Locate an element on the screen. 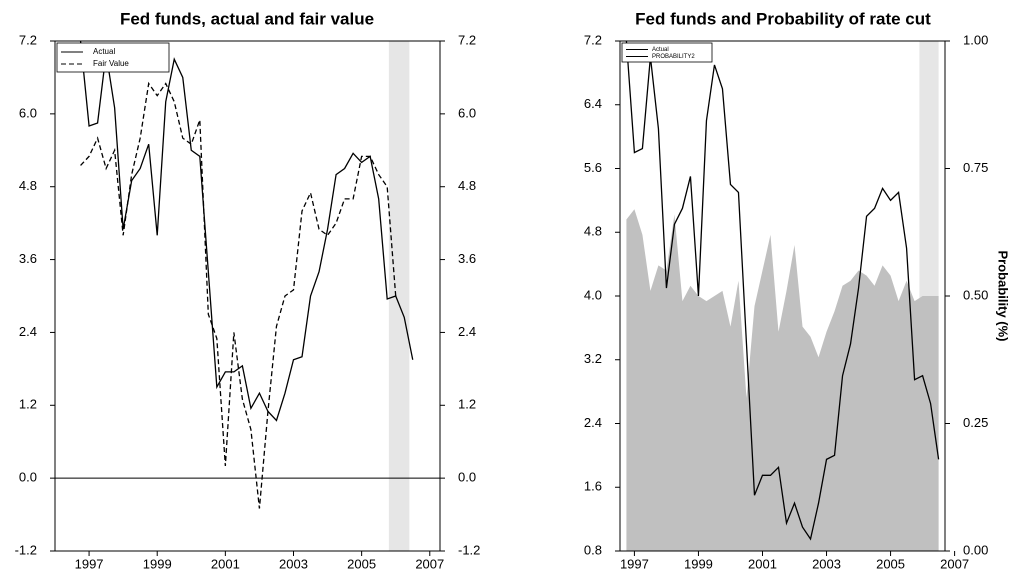 The image size is (1013, 575). shaded-period is located at coordinates (399, 296).